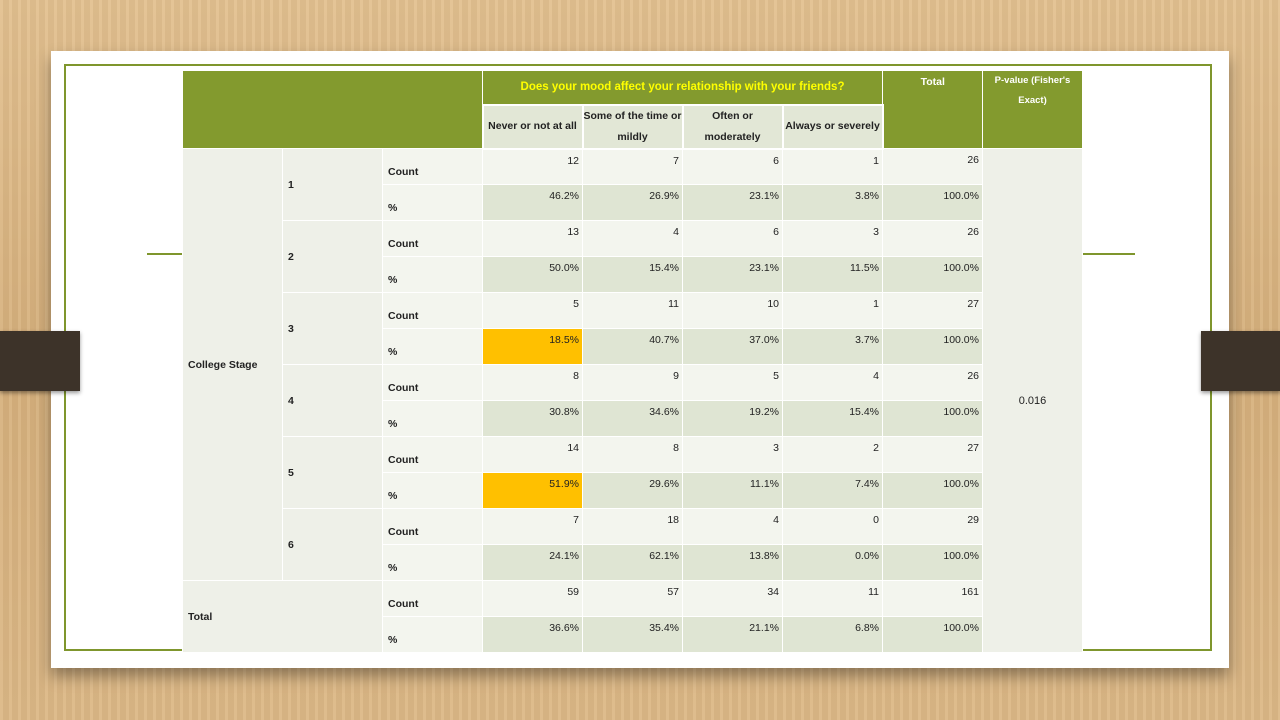  I want to click on table-row: % 24.1% 62.1% 13.8% 0.0% 100.0%, so click(633, 562).